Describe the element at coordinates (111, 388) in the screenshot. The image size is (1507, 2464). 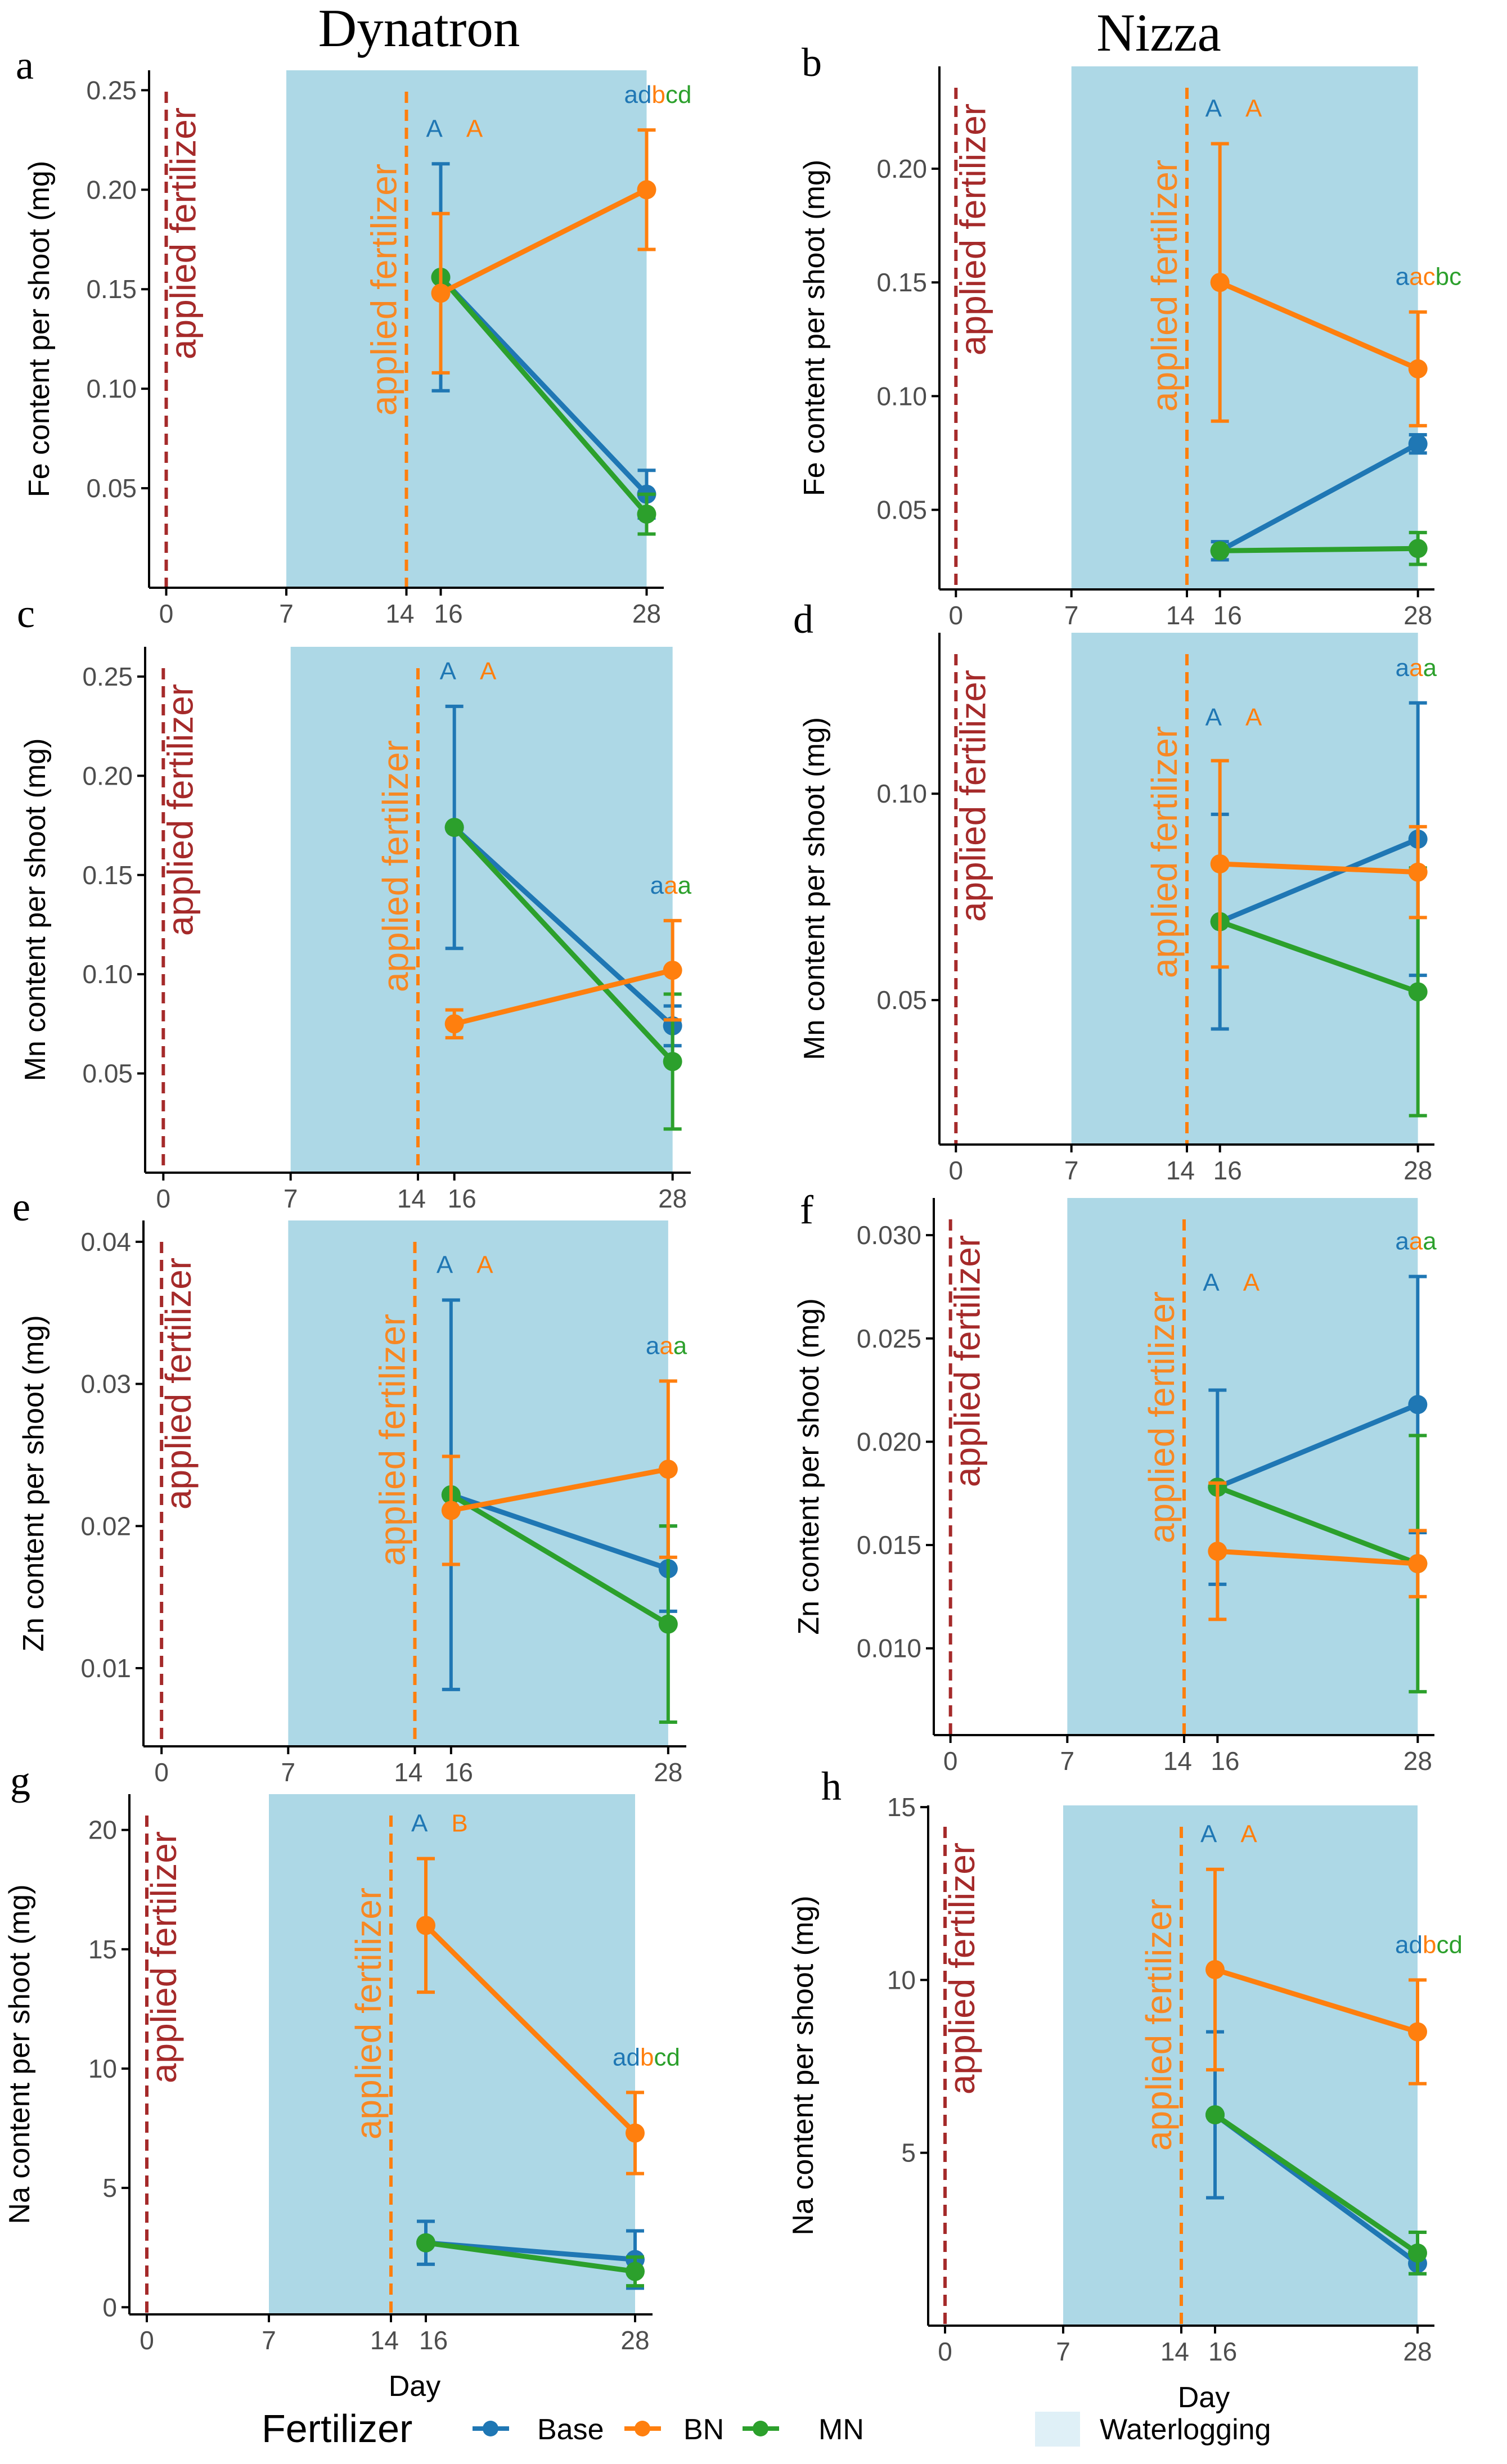
I see `y-tick-label: 0.10` at that location.